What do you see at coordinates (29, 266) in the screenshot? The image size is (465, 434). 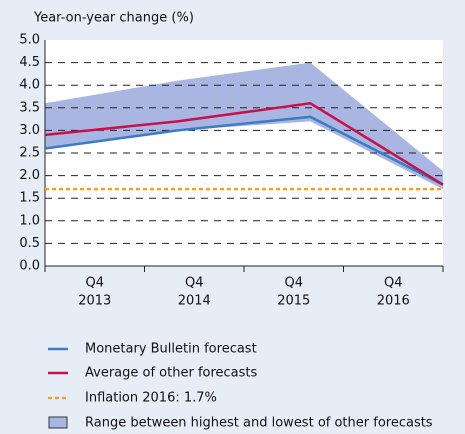 I see `y-tick-label: 0.0` at bounding box center [29, 266].